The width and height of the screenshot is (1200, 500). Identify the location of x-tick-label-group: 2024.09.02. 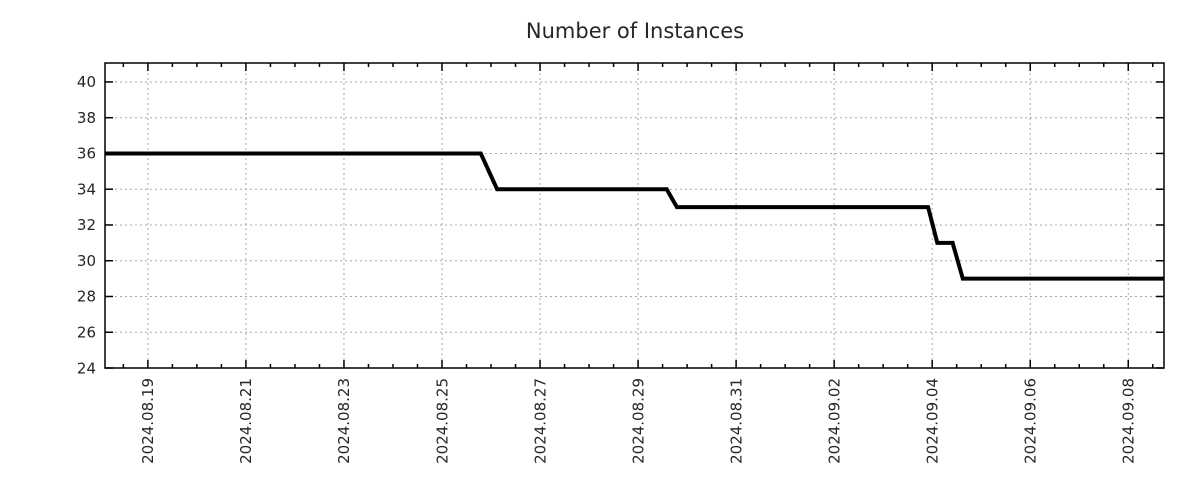
(834, 421).